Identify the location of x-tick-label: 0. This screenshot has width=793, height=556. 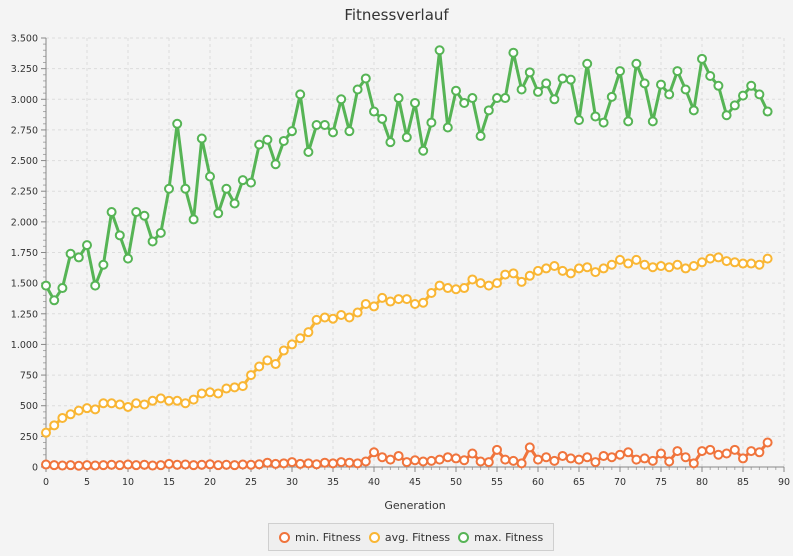
(46, 482).